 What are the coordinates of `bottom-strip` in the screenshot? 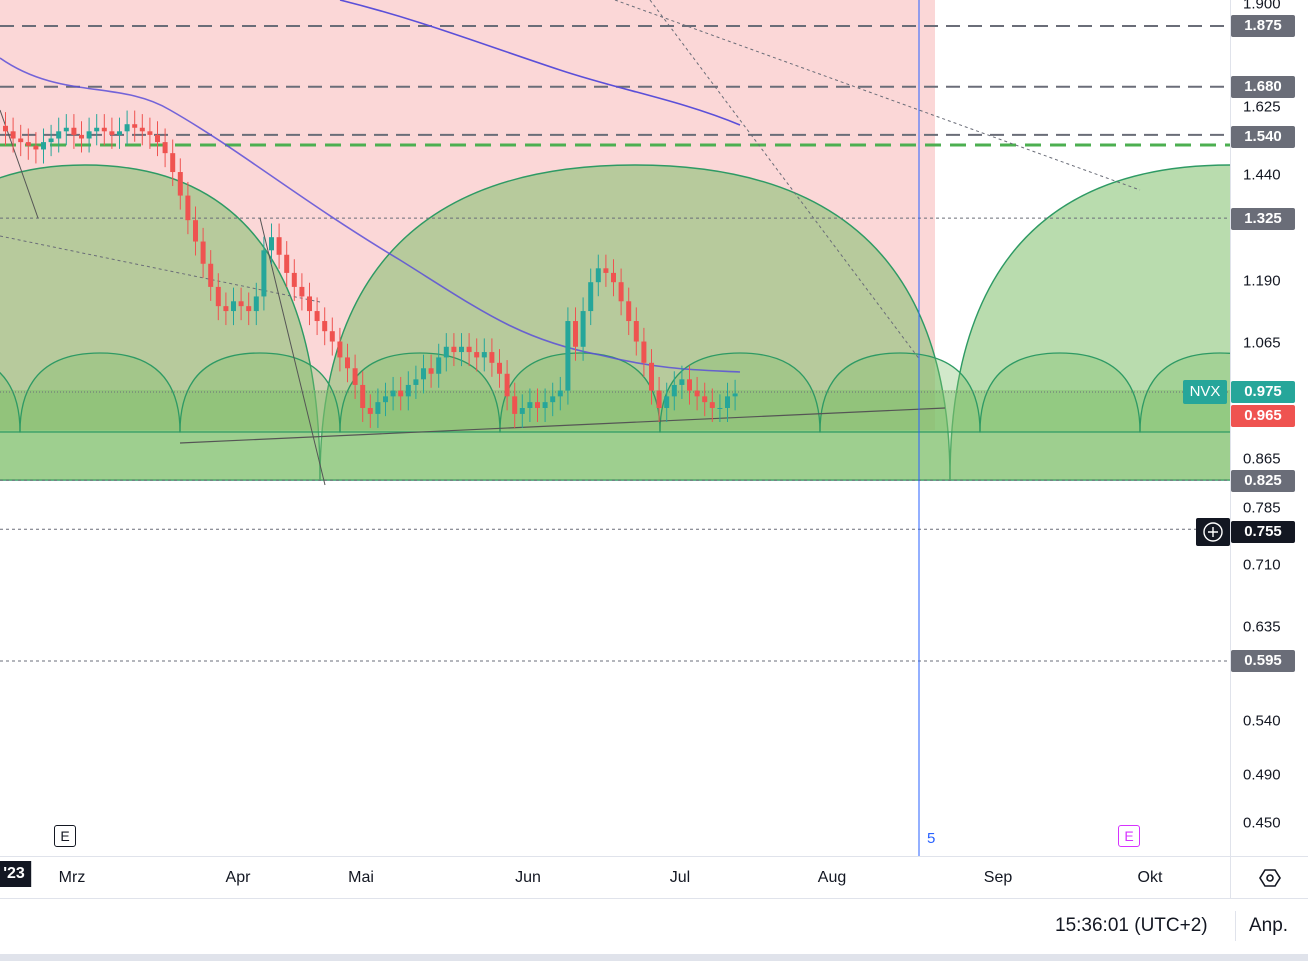 It's located at (654, 957).